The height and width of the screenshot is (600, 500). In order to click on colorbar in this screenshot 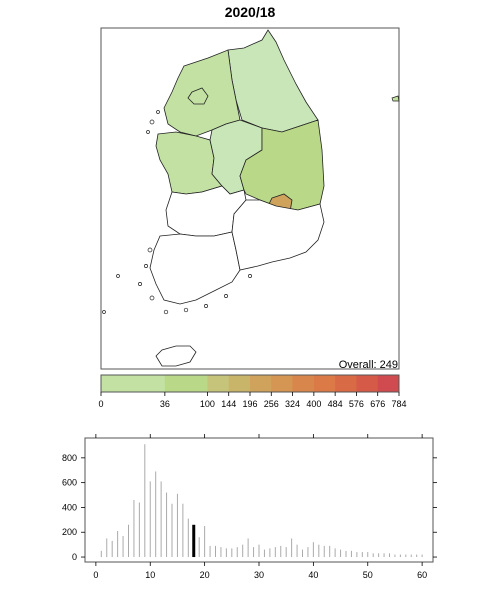, I will do `click(250, 383)`.